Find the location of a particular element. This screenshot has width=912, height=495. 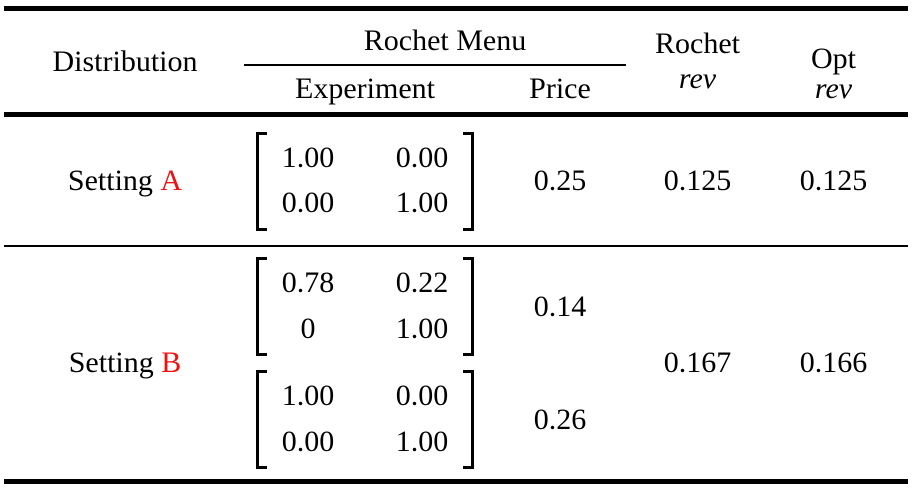

opt-rev-italic: rev is located at coordinates (833, 88).